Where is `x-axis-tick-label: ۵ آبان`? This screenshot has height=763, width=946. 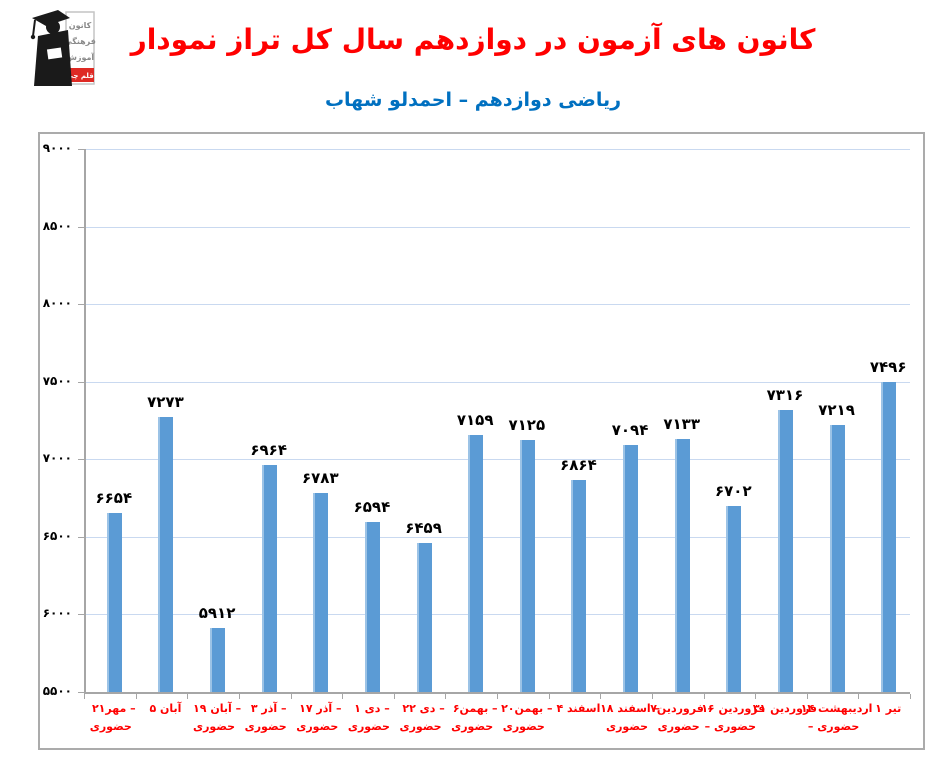
x-axis-tick-label: ۵ آبان is located at coordinates (165, 708).